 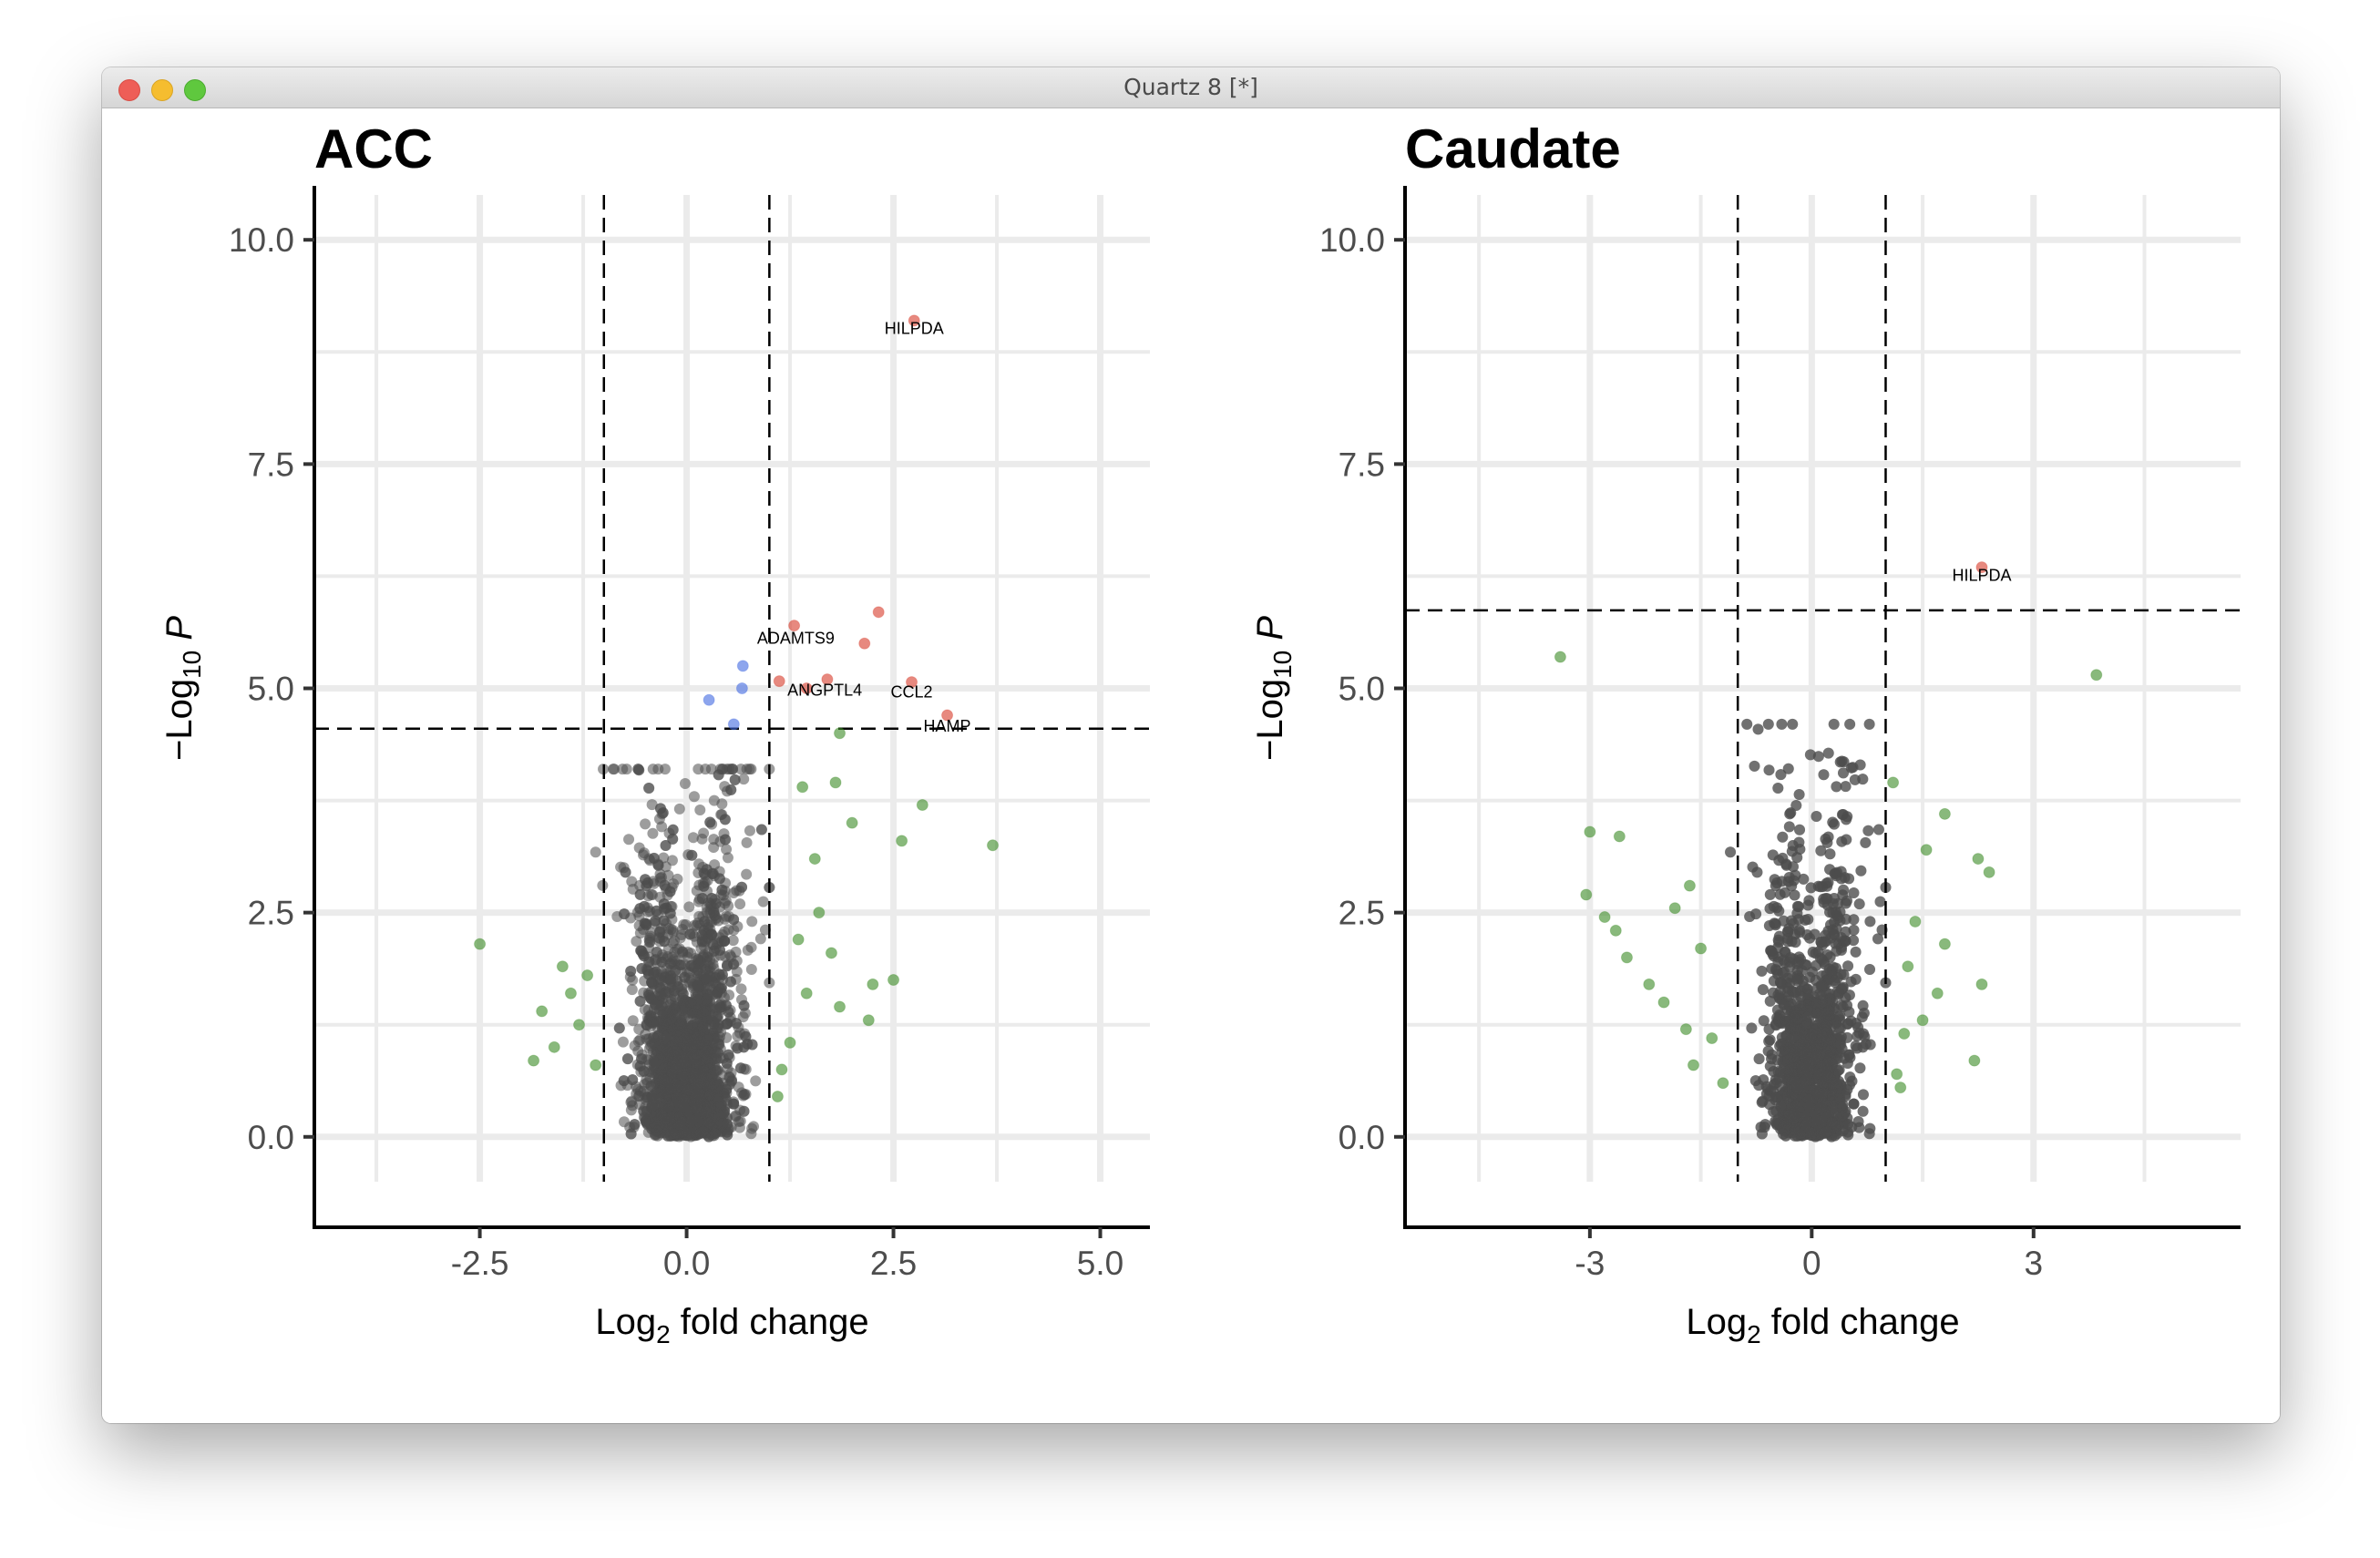 What do you see at coordinates (129, 90) in the screenshot?
I see `close-window-button` at bounding box center [129, 90].